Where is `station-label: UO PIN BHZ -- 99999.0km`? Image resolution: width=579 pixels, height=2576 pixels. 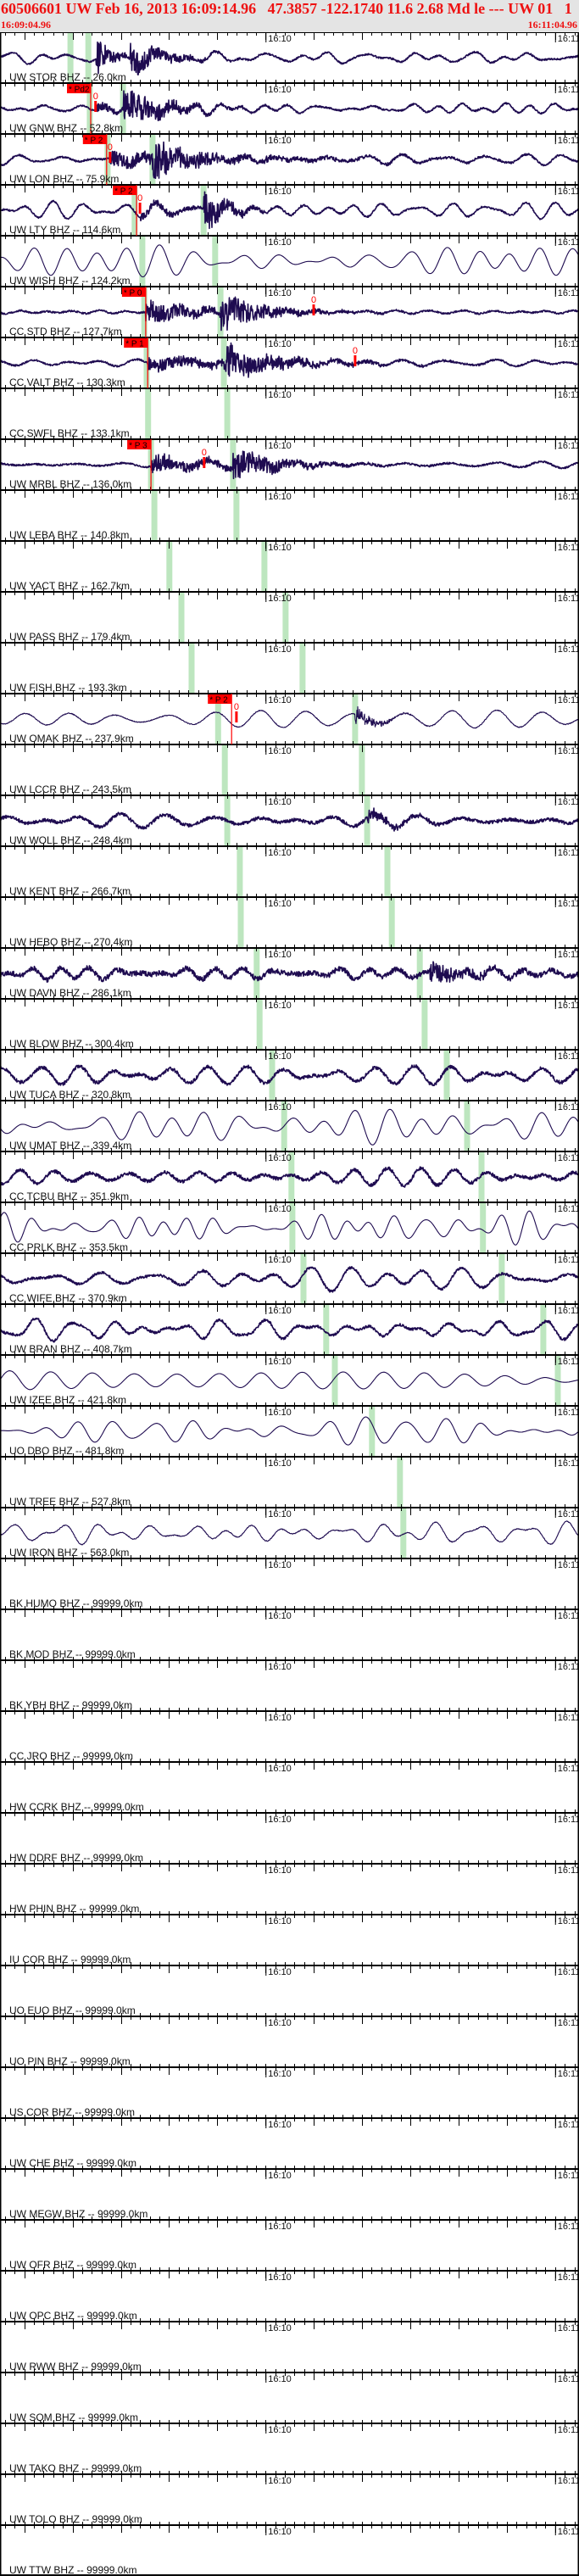
station-label: UO PIN BHZ -- 99999.0km is located at coordinates (70, 2061).